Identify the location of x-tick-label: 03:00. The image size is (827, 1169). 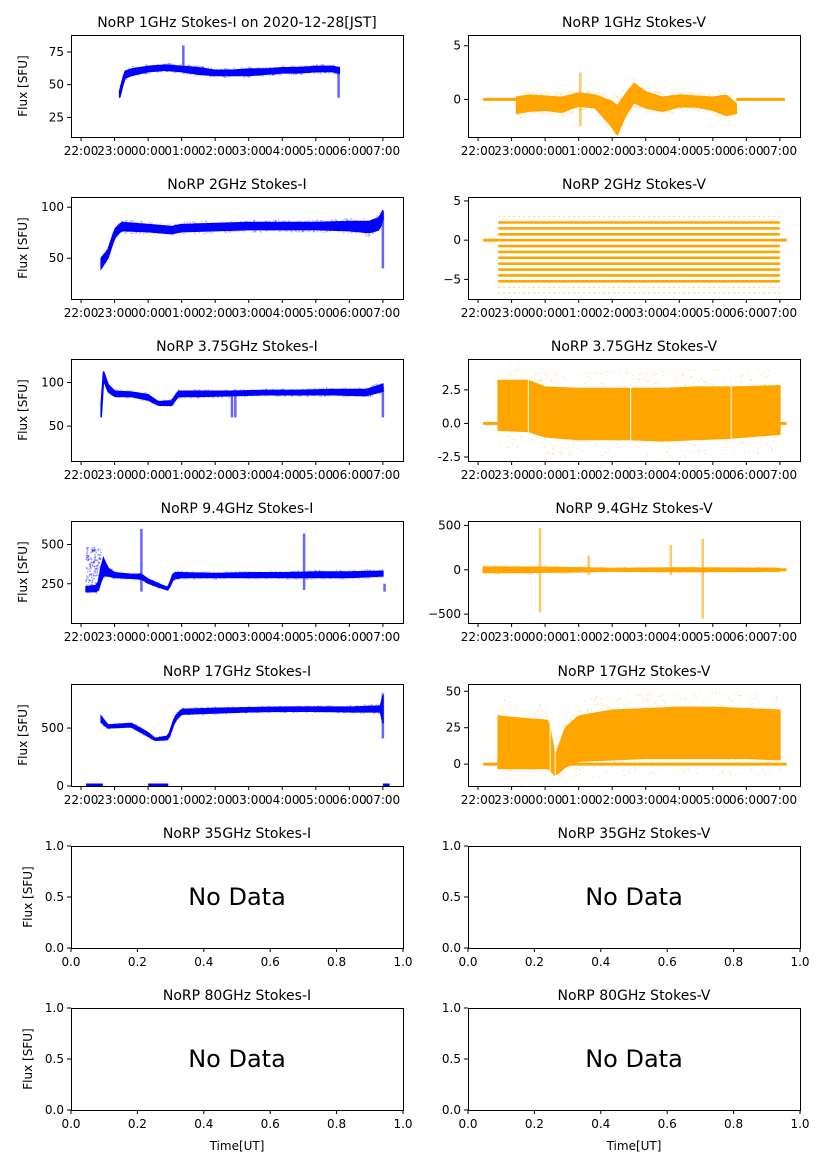
(645, 475).